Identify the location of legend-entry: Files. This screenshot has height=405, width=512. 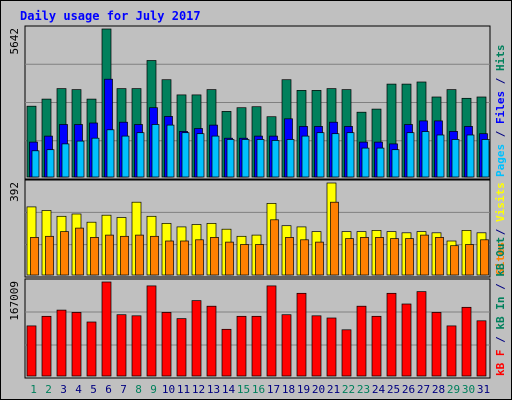
(500, 107).